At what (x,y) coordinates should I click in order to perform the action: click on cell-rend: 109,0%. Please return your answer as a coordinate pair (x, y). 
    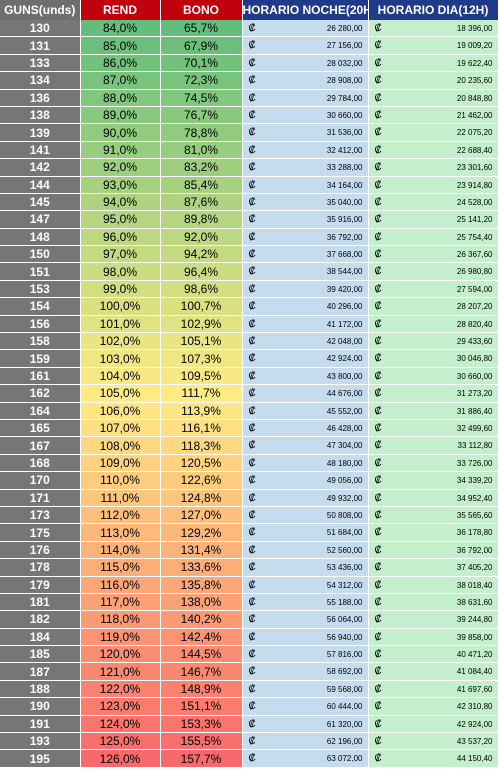
    Looking at the image, I should click on (120, 463).